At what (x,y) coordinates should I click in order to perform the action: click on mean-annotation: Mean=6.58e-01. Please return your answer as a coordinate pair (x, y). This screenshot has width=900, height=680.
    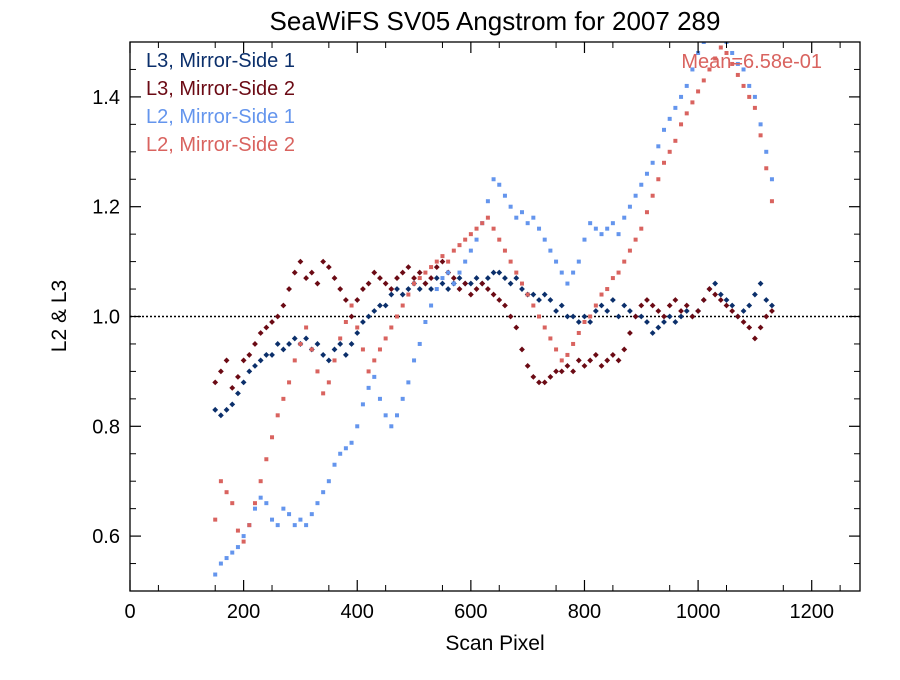
    Looking at the image, I should click on (751, 62).